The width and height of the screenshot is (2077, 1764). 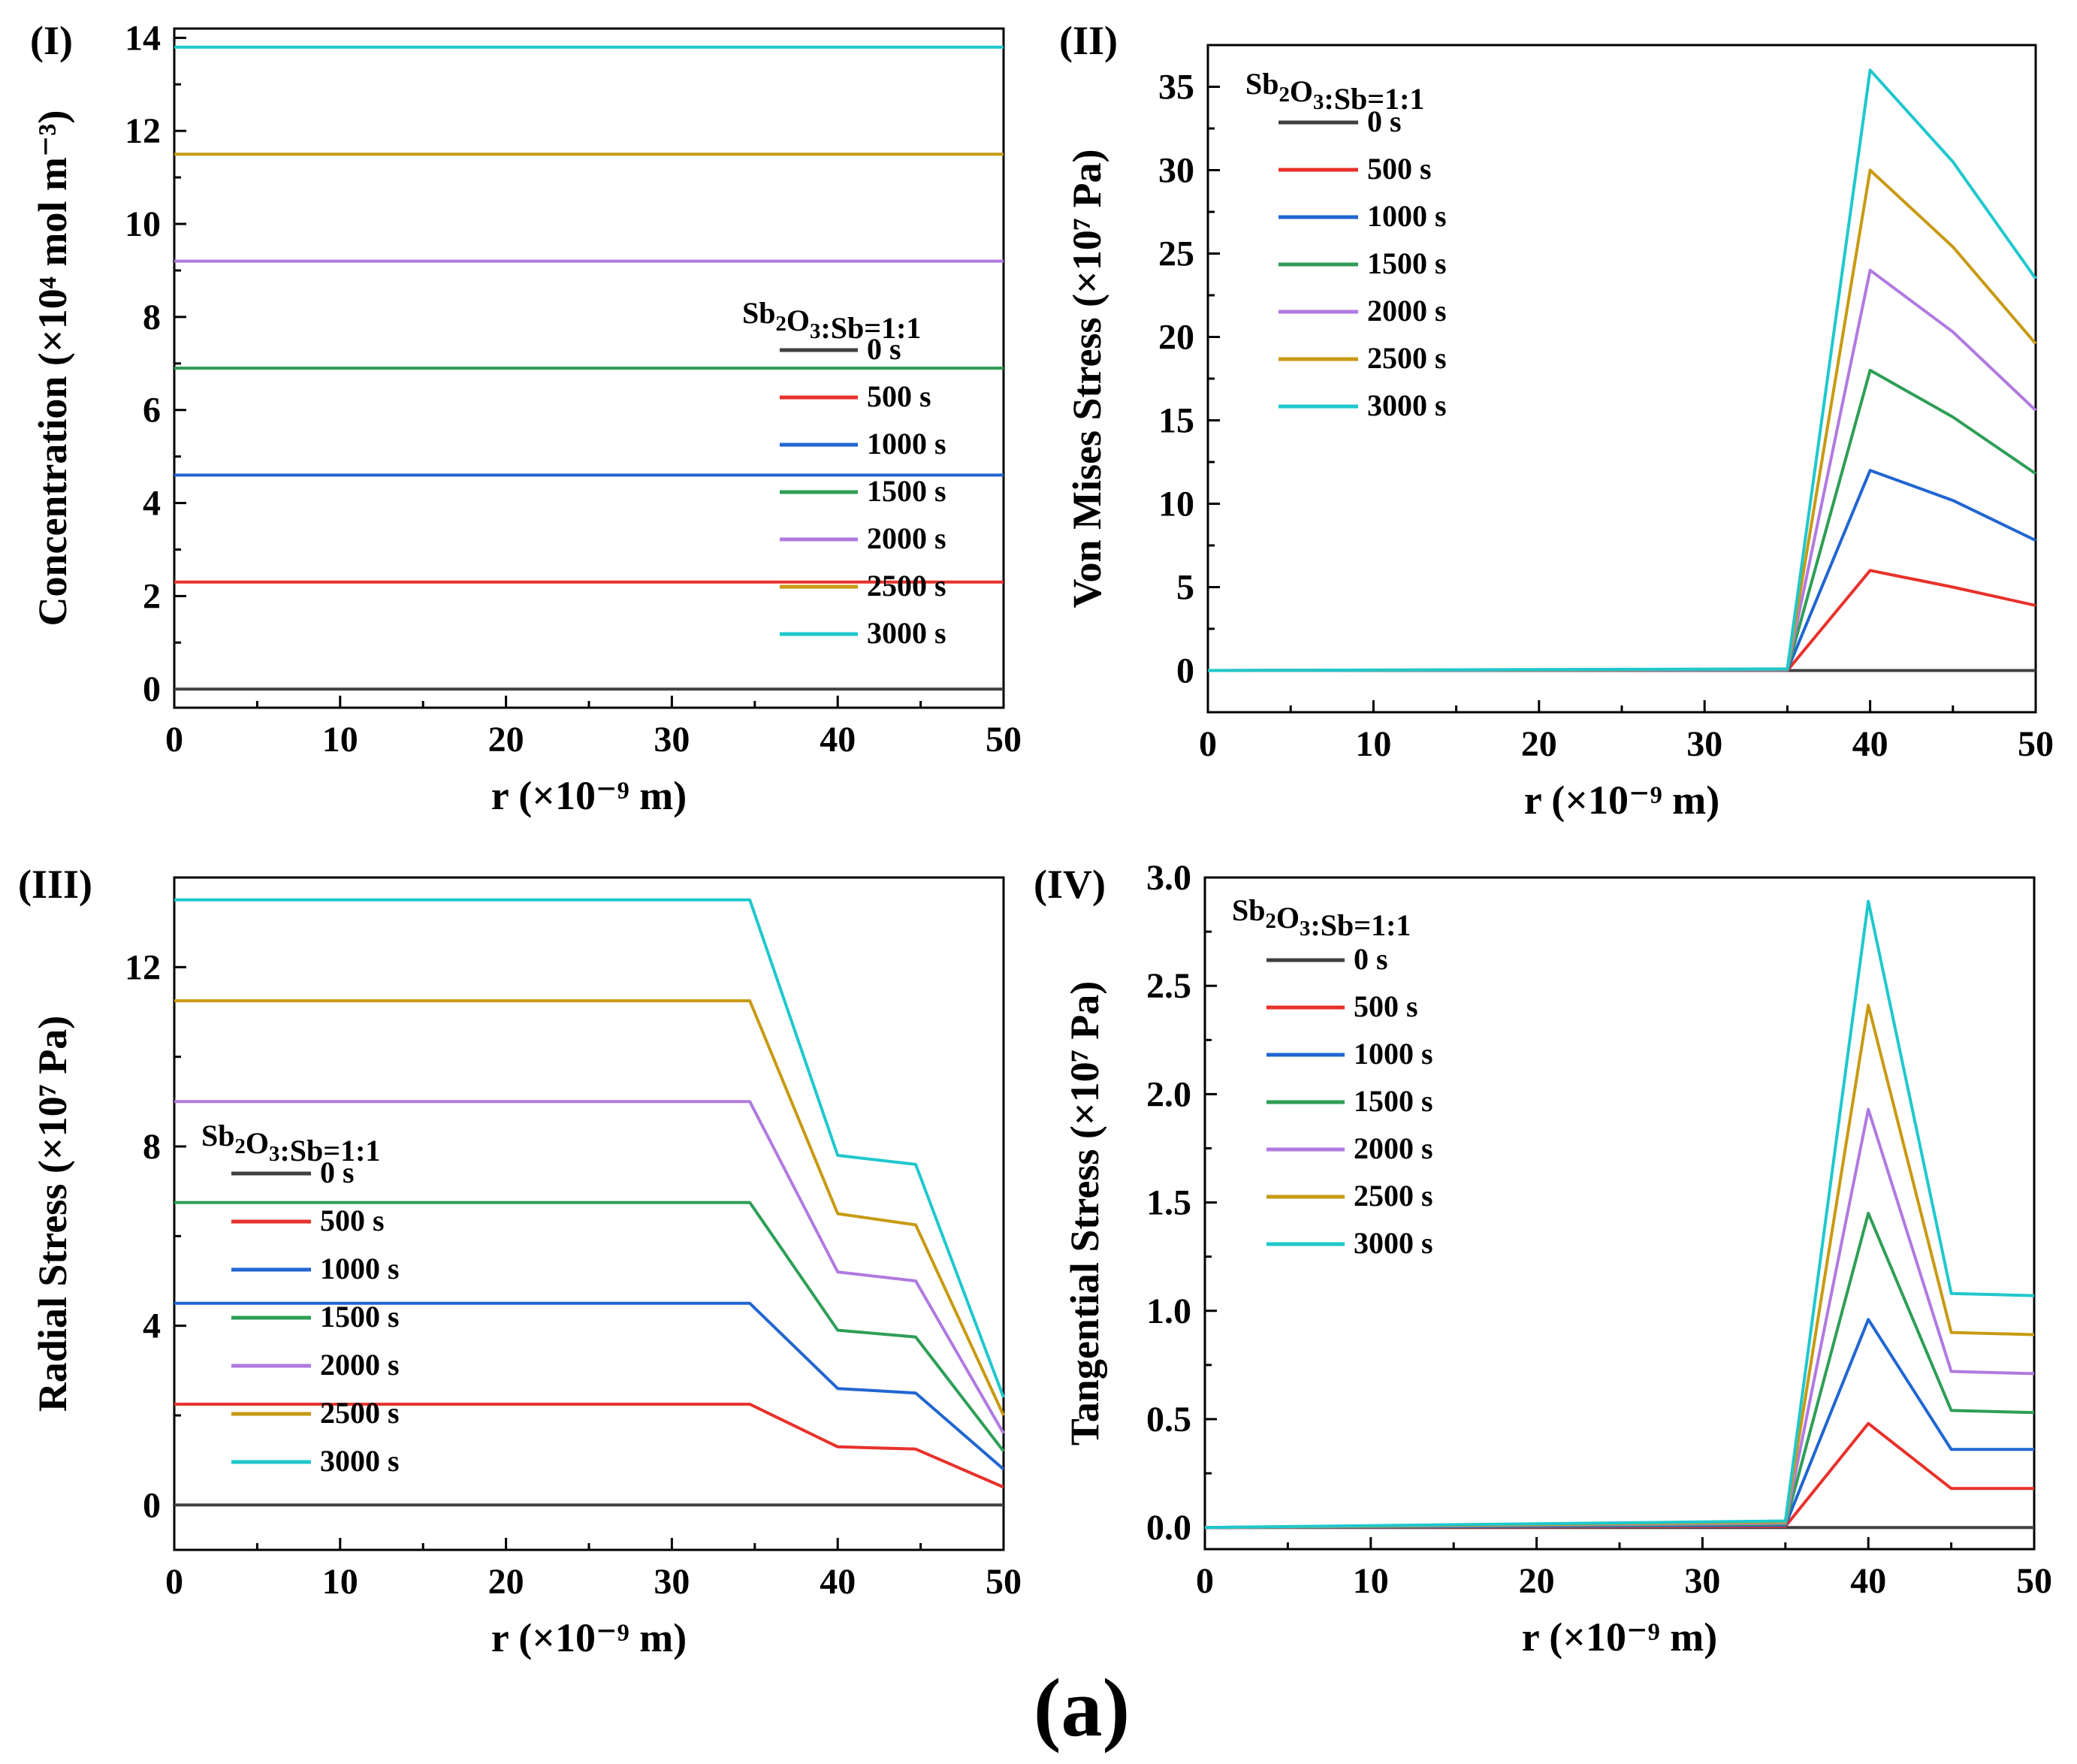 I want to click on y-tick-label: 0.0, so click(x=1168, y=1528).